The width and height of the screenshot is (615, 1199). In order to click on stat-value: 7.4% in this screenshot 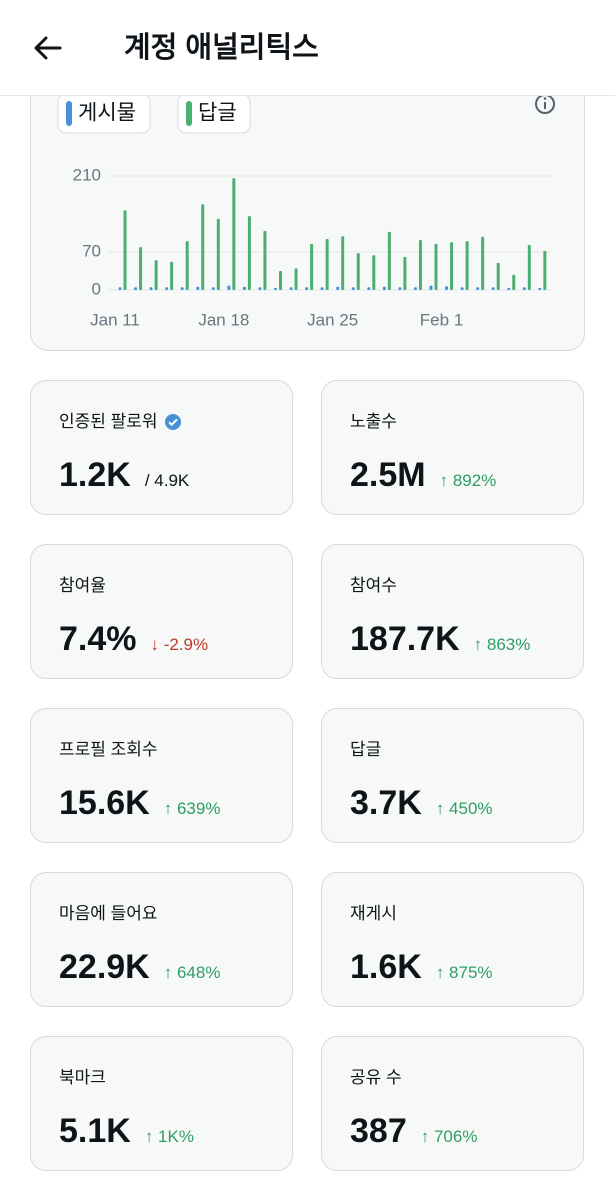, I will do `click(98, 639)`.